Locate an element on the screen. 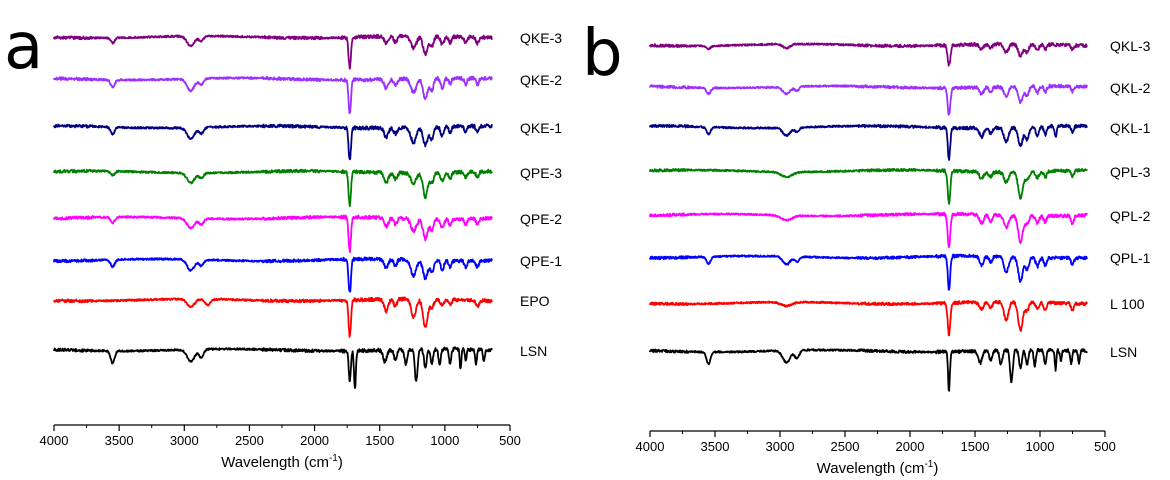 The image size is (1170, 480). series-label: QKE-3 is located at coordinates (541, 38).